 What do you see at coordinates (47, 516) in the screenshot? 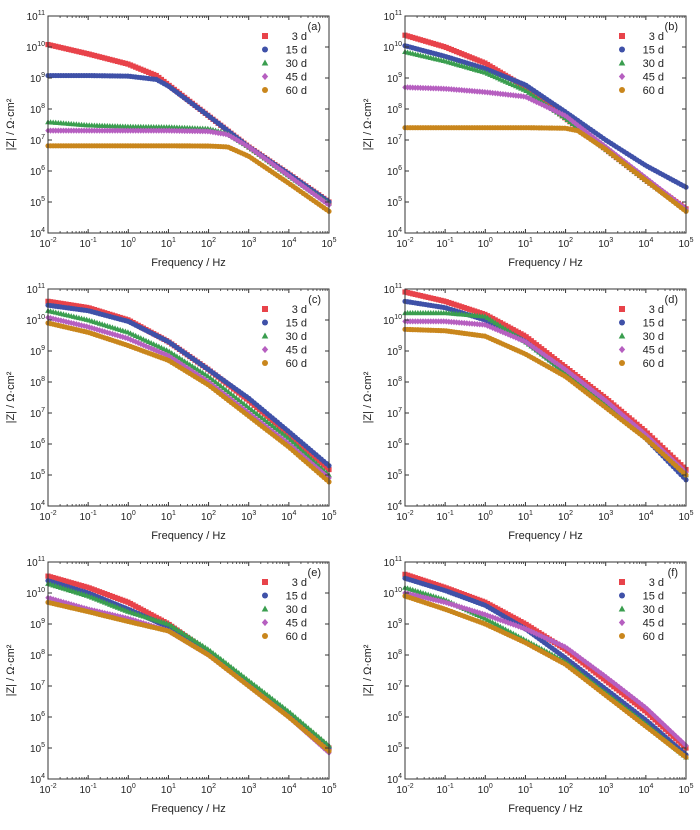
I see `x-tick-label: 10⁻²` at bounding box center [47, 516].